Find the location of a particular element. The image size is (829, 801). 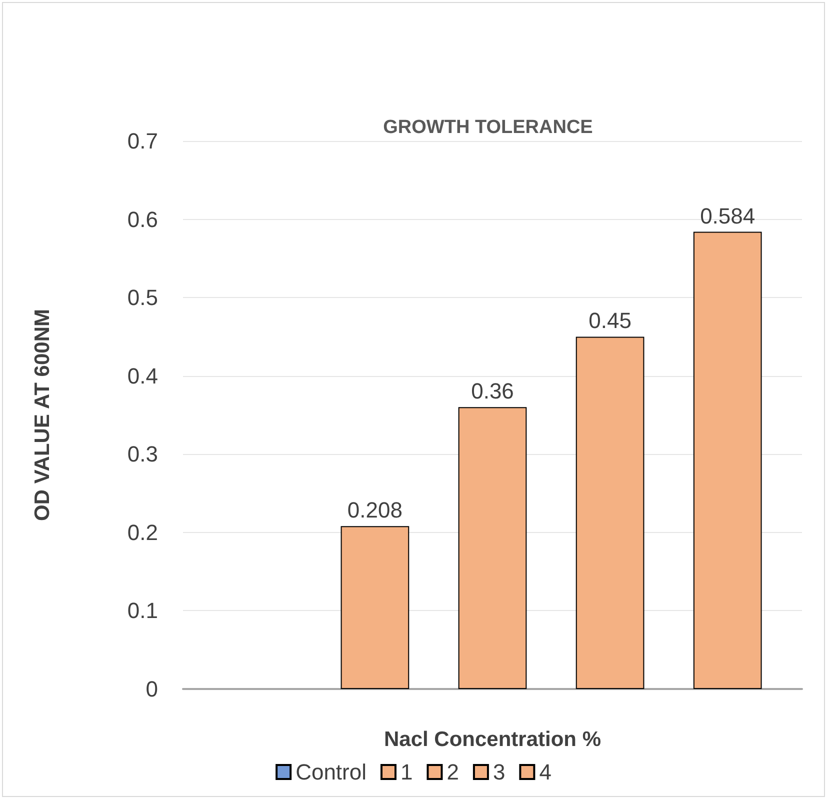

data-label: 0.584 is located at coordinates (728, 215).